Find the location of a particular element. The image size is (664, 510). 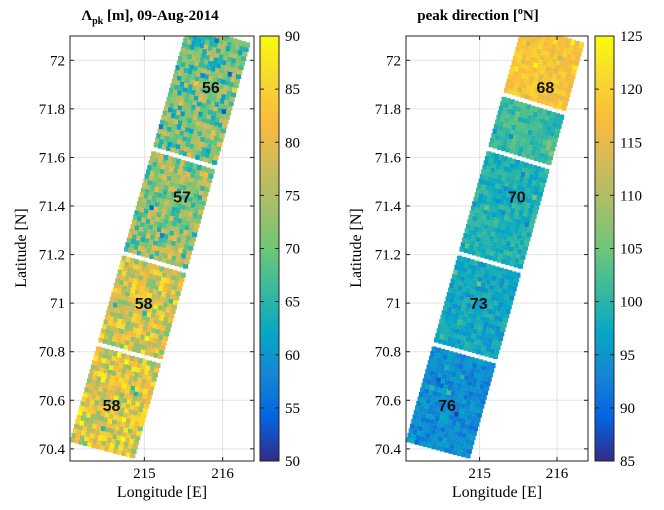

chart-title: Λpk [m], 09-Aug-2014 is located at coordinates (150, 17).